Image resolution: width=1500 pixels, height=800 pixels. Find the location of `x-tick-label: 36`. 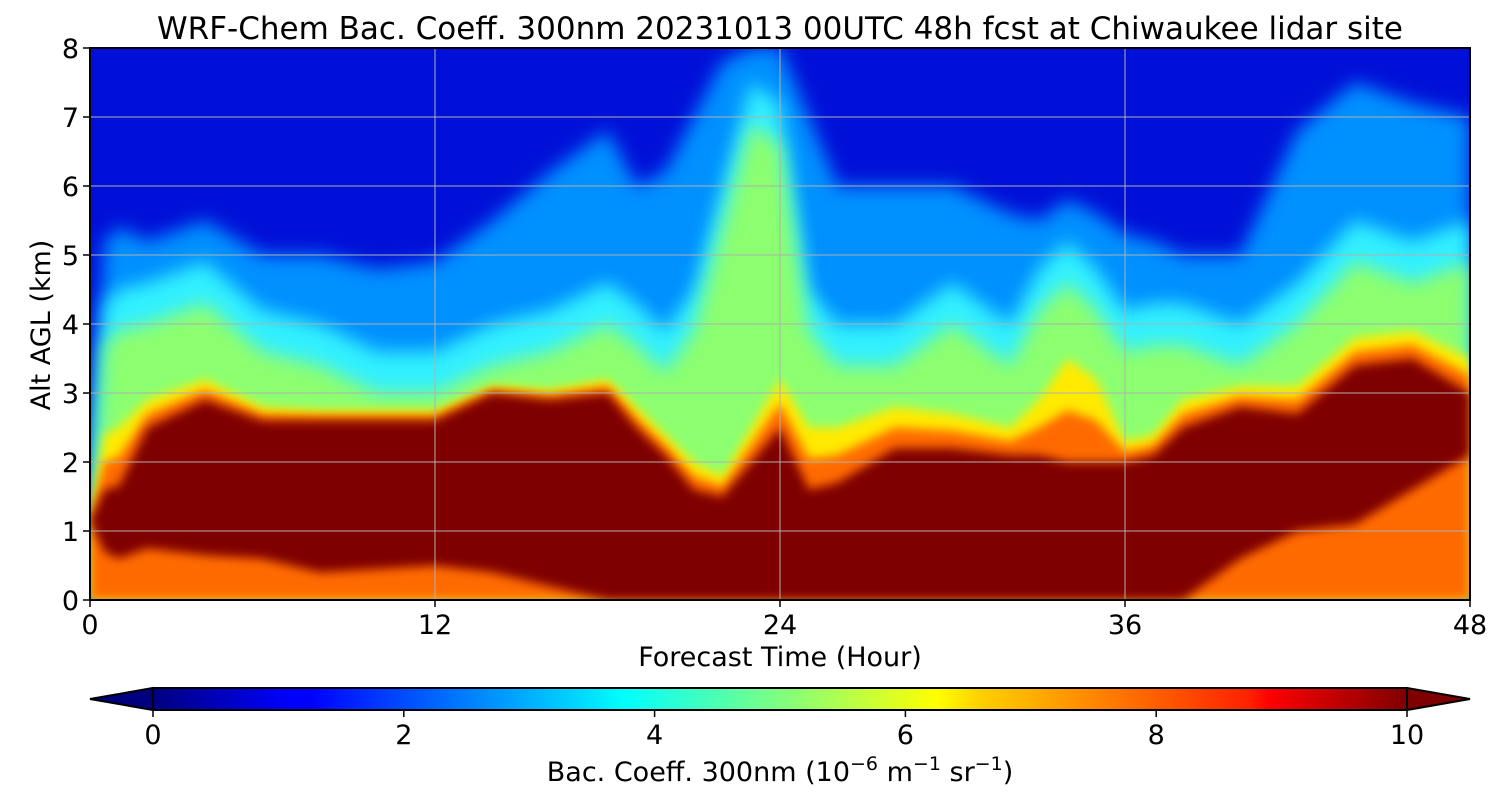

x-tick-label: 36 is located at coordinates (1125, 625).